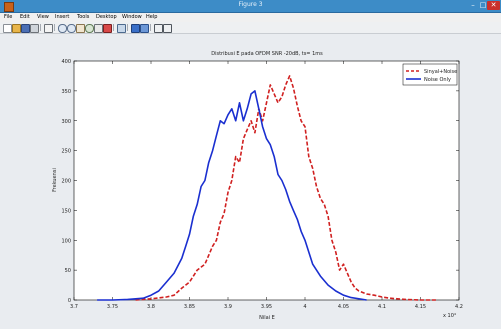 The width and height of the screenshot is (501, 329). Describe the element at coordinates (106, 17) in the screenshot. I see `menu-desktop: Desktop` at that location.